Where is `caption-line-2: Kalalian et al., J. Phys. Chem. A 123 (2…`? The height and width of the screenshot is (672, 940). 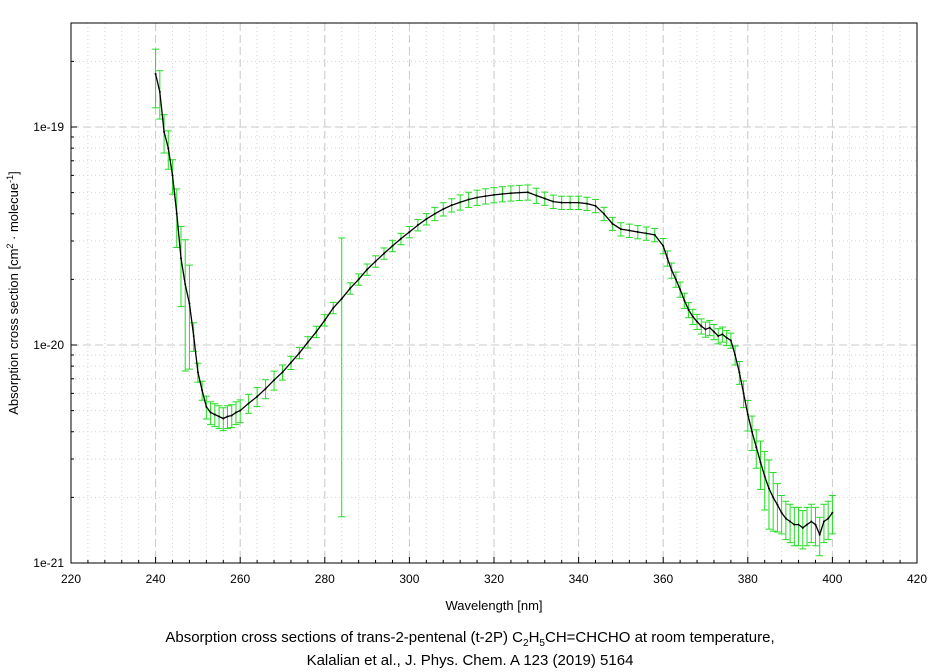
caption-line-2: Kalalian et al., J. Phys. Chem. A 123 (2… is located at coordinates (470, 660).